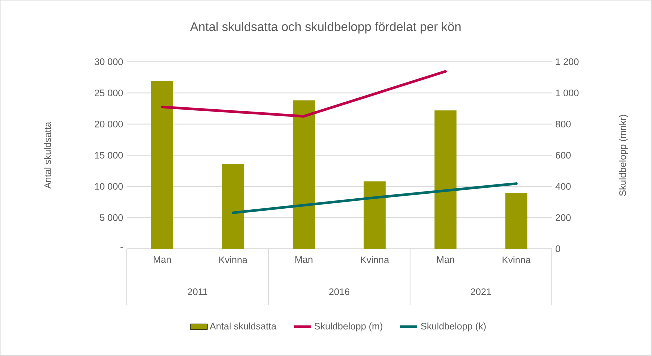 The width and height of the screenshot is (652, 356). Describe the element at coordinates (567, 93) in the screenshot. I see `y2-tick-label: 1 000` at that location.